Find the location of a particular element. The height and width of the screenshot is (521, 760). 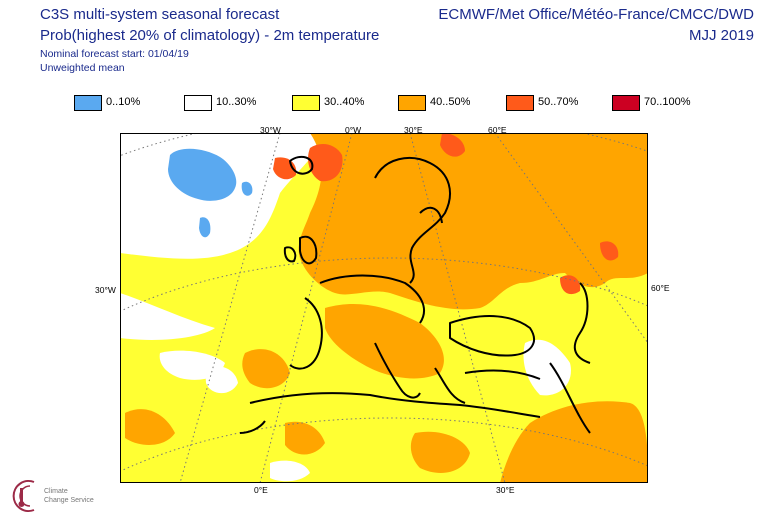

axis-label-top-0w: 0°W is located at coordinates (353, 130).